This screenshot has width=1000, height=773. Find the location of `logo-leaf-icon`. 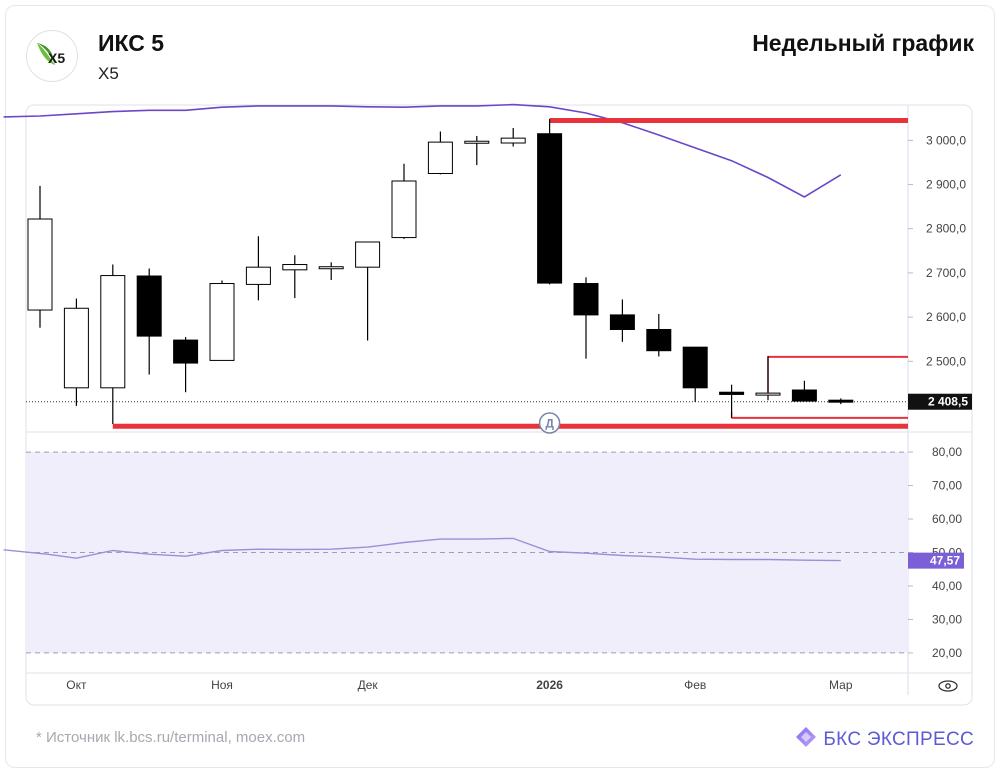

logo-leaf-icon is located at coordinates (46, 54).